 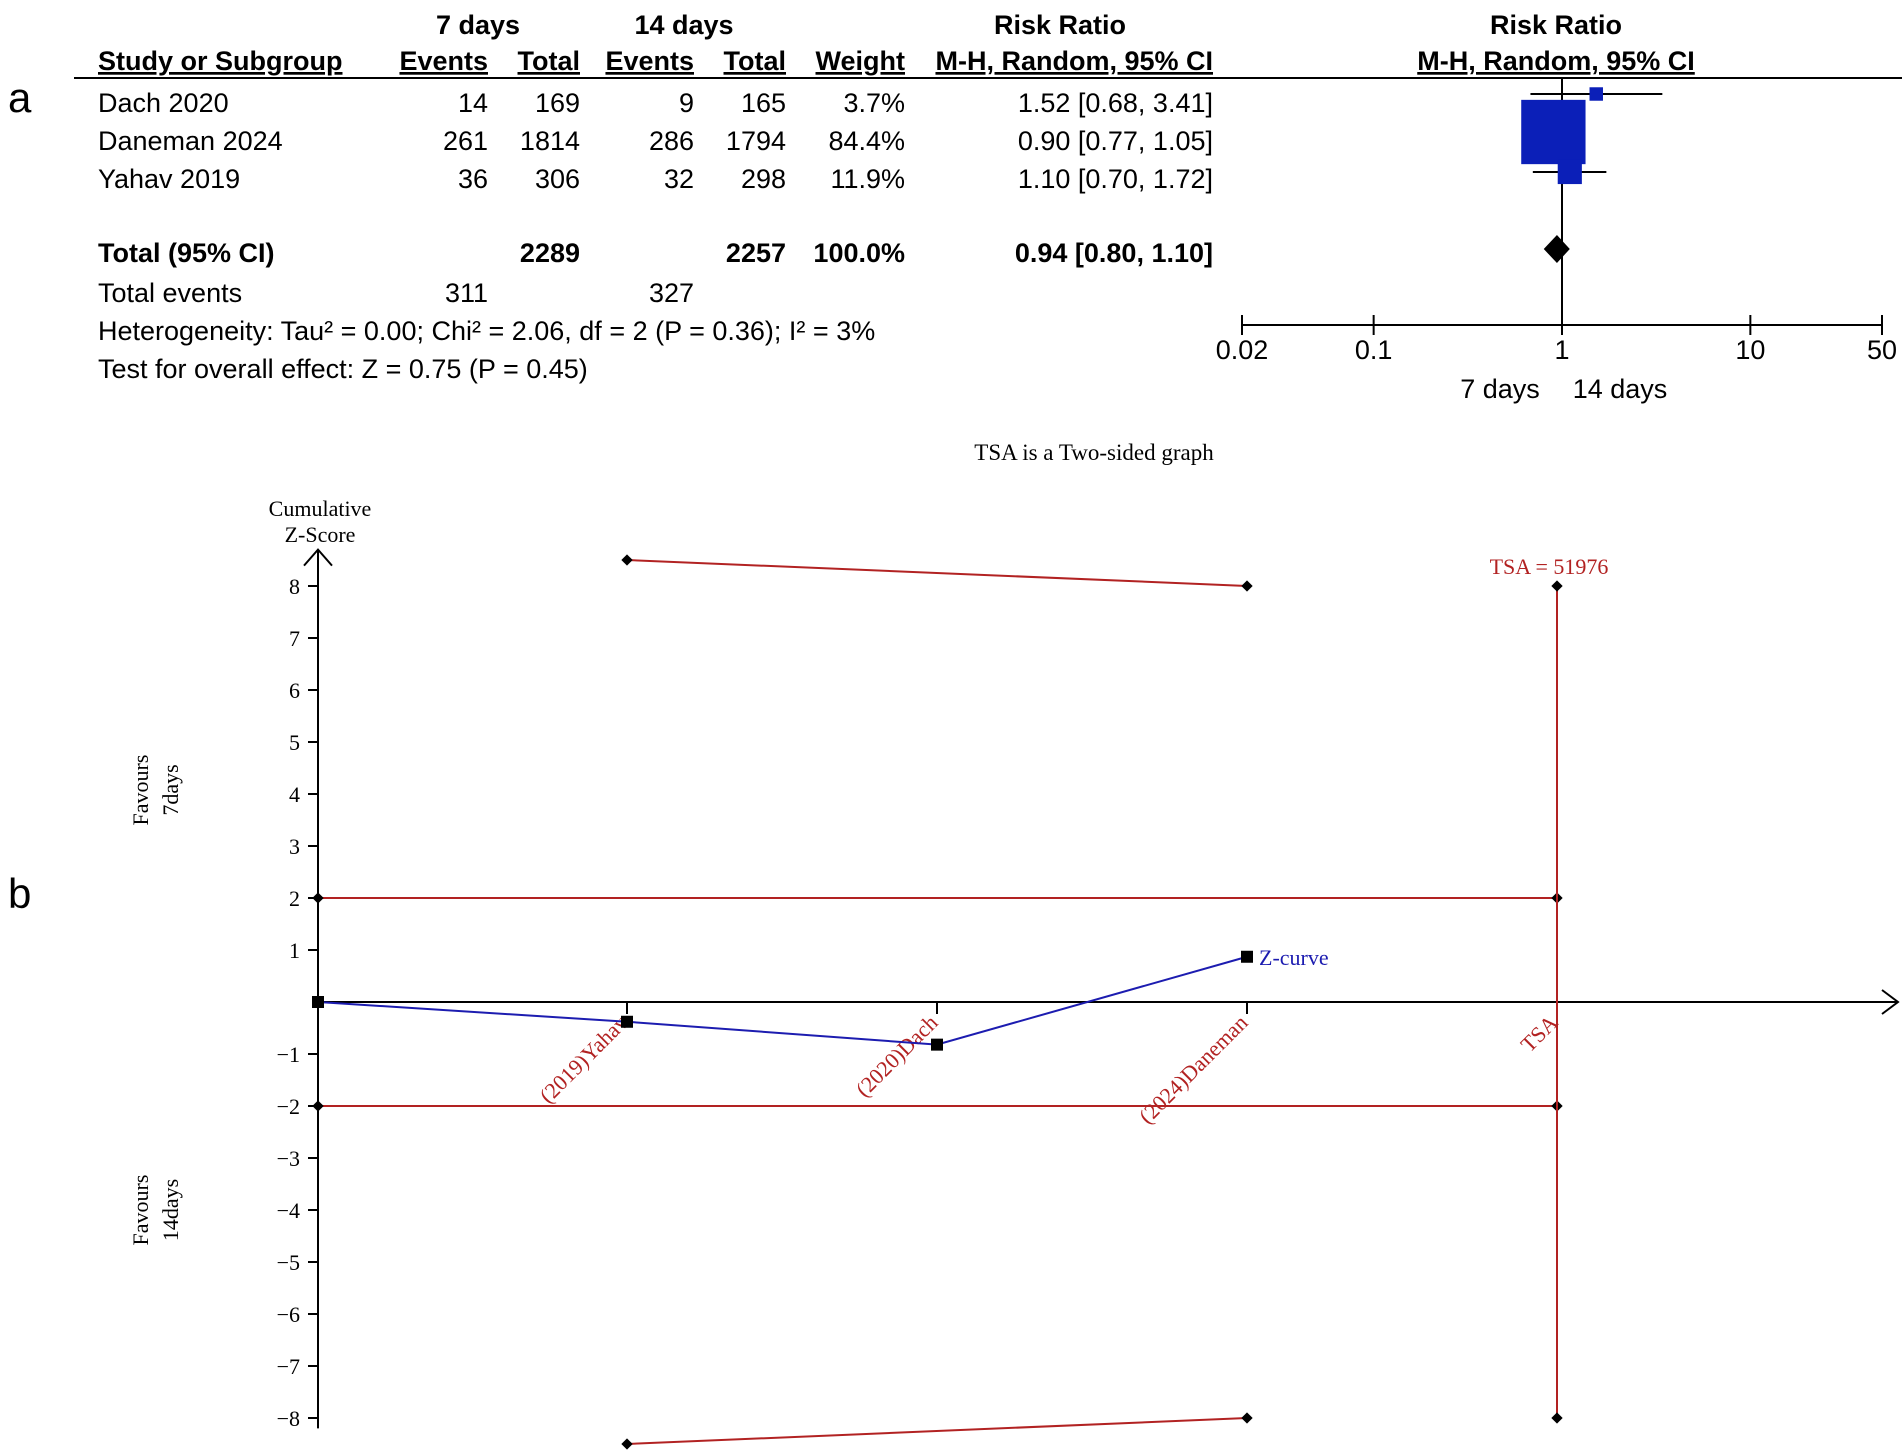 What do you see at coordinates (473, 179) in the screenshot?
I see `events-7-days: 36` at bounding box center [473, 179].